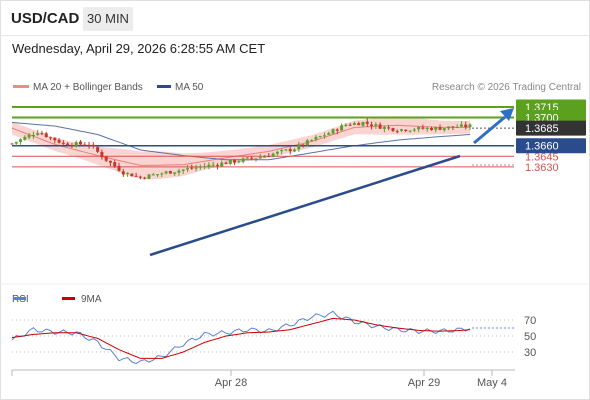 This screenshot has width=590, height=400. I want to click on support-label-2-text: 1.3630, so click(542, 168).